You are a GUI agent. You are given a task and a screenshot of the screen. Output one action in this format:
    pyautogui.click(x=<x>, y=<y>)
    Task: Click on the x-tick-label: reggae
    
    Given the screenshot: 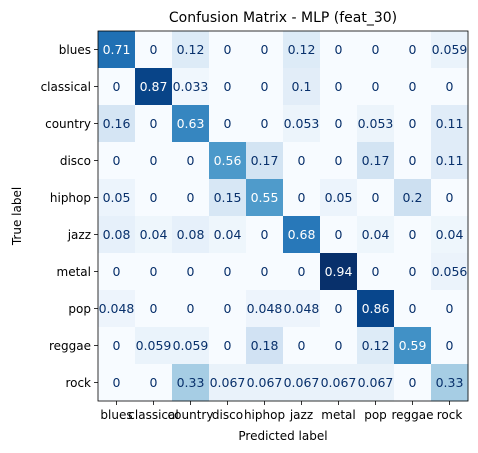 What is the action you would take?
    pyautogui.click(x=412, y=415)
    